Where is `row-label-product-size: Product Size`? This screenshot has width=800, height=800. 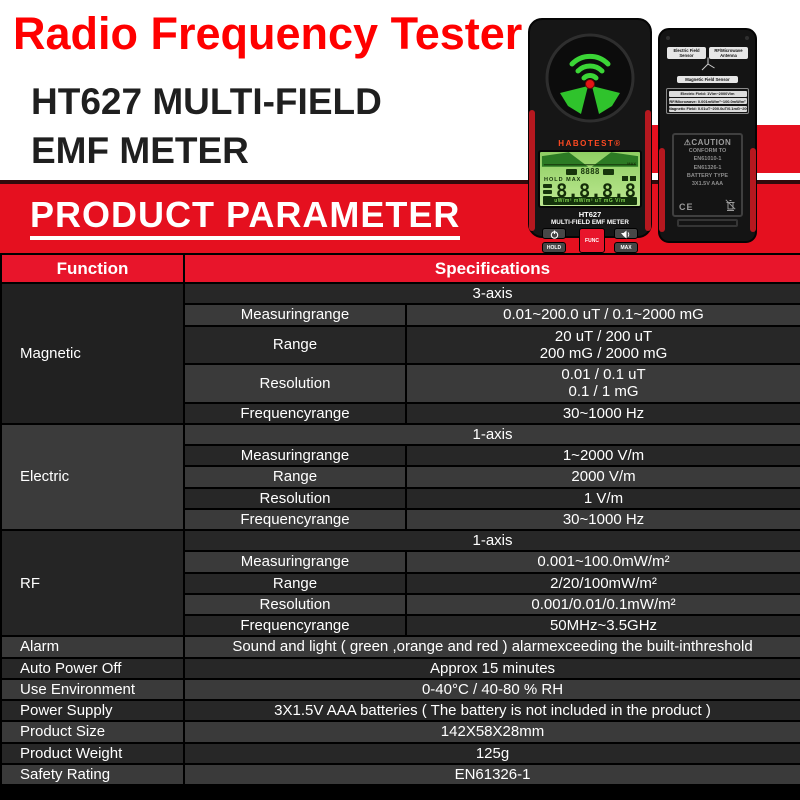 row-label-product-size: Product Size is located at coordinates (92, 732).